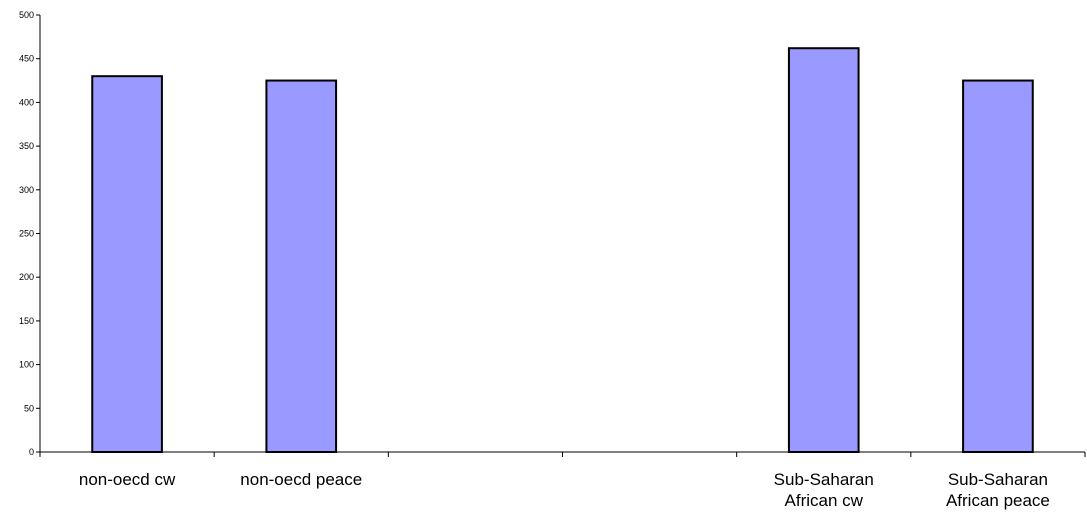 This screenshot has width=1087, height=523. What do you see at coordinates (26, 365) in the screenshot?
I see `y-tick-label: 100` at bounding box center [26, 365].